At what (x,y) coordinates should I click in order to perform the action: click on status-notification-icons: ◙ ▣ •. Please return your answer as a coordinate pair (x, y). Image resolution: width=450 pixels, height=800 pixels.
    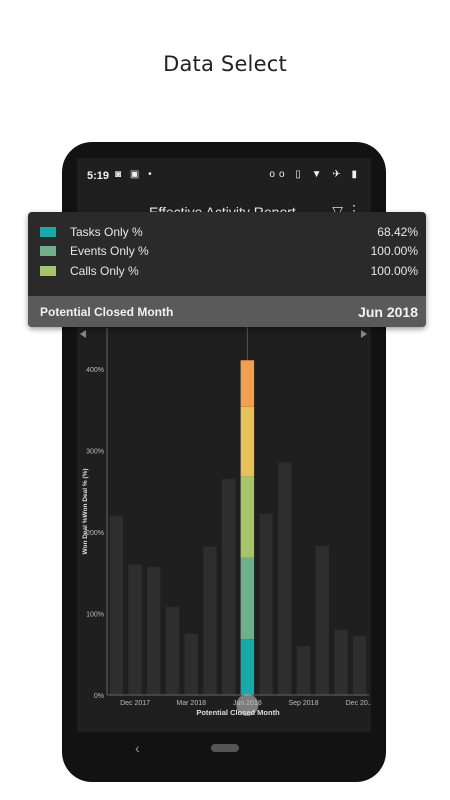
    Looking at the image, I should click on (135, 174).